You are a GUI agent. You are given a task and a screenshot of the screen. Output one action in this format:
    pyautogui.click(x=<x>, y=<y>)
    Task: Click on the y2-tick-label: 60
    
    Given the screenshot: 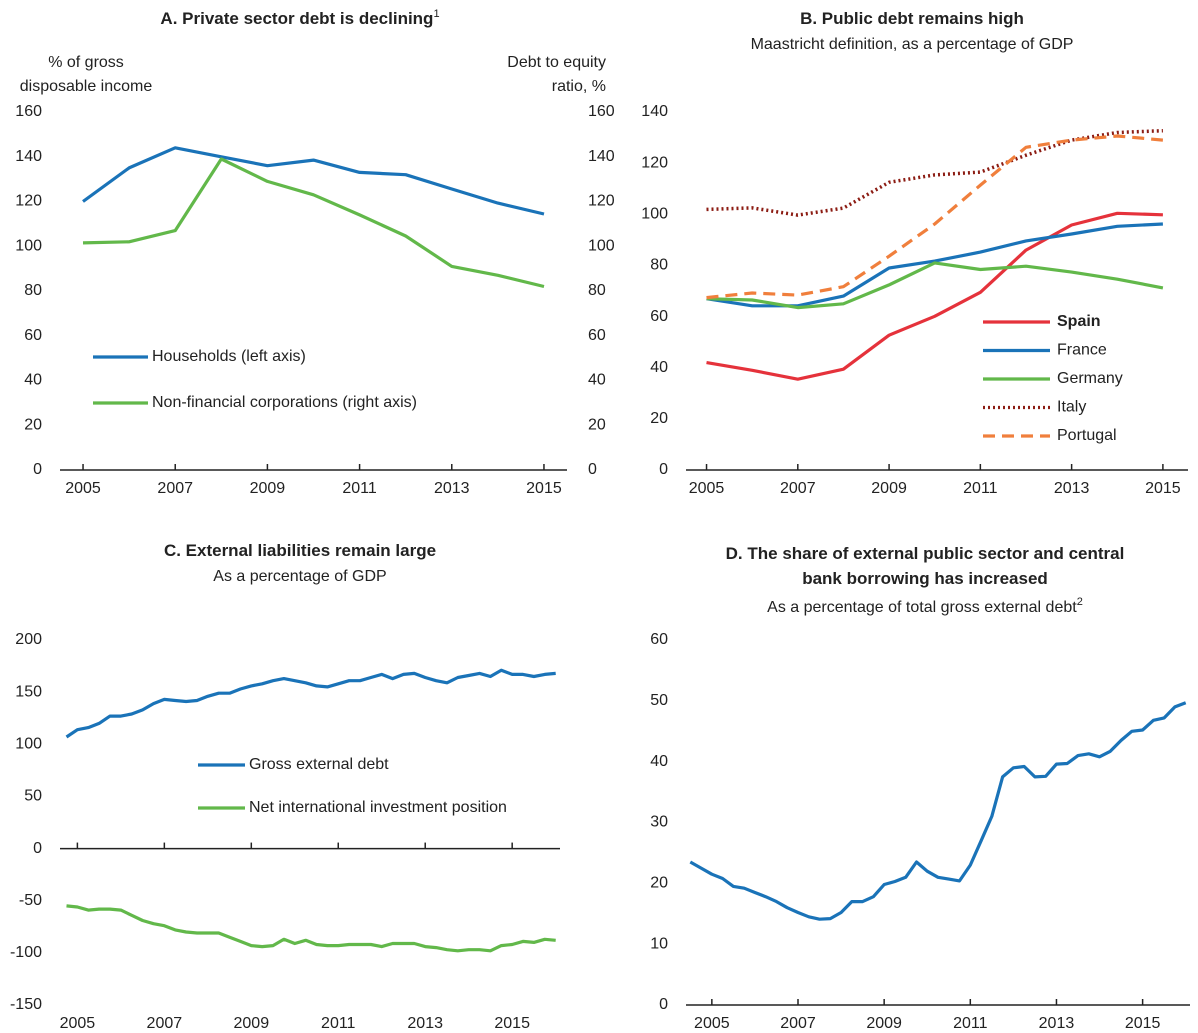 What is the action you would take?
    pyautogui.click(x=597, y=335)
    